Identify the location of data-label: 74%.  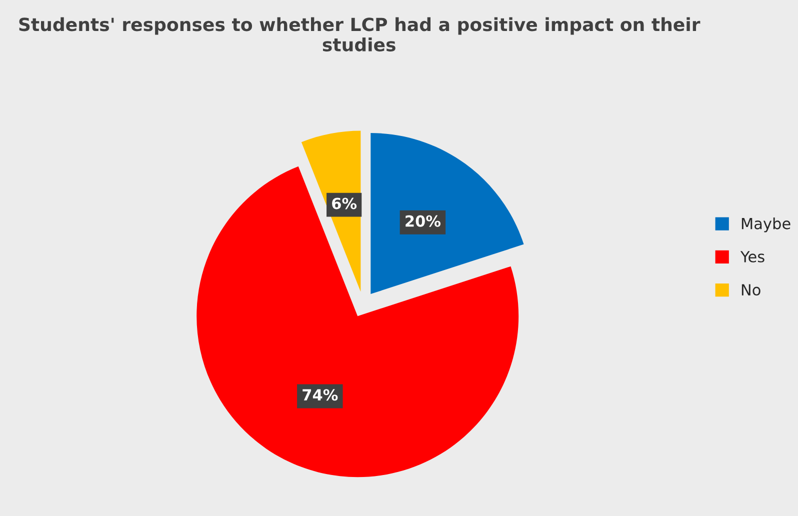
(320, 395).